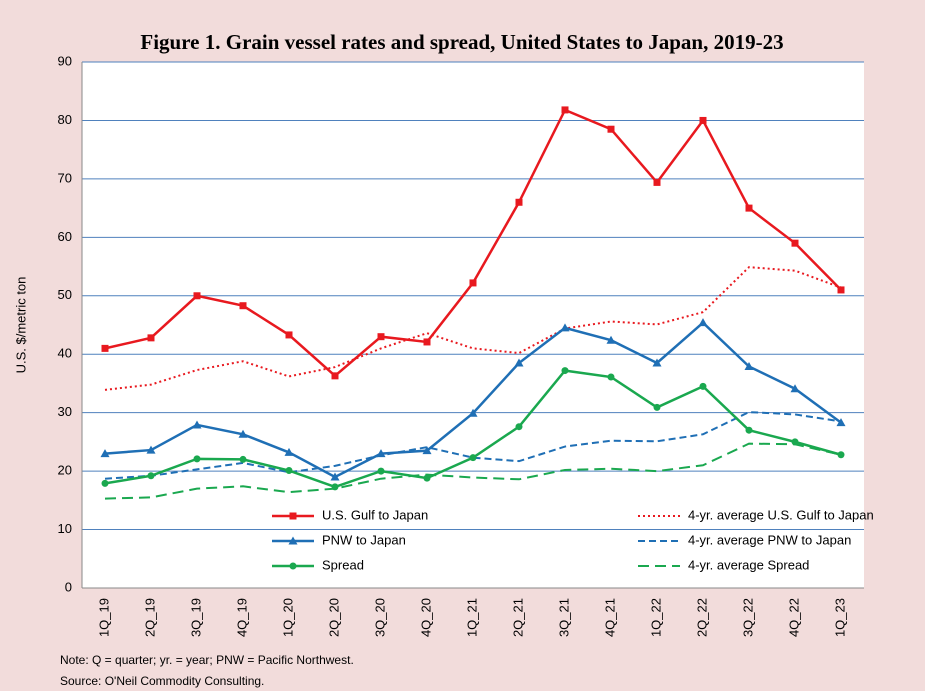 Image resolution: width=925 pixels, height=691 pixels. I want to click on x-tick-label: 1Q_23, so click(839, 617).